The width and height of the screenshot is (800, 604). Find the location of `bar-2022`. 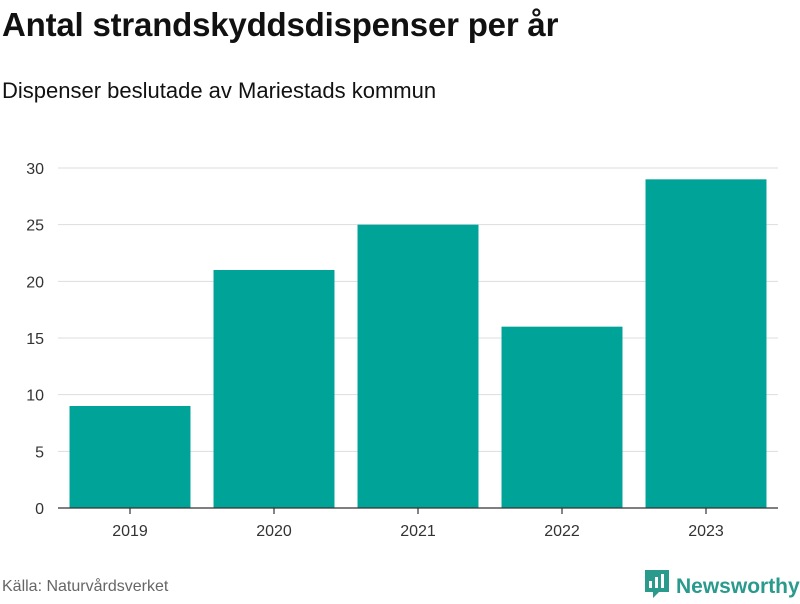

bar-2022 is located at coordinates (562, 417).